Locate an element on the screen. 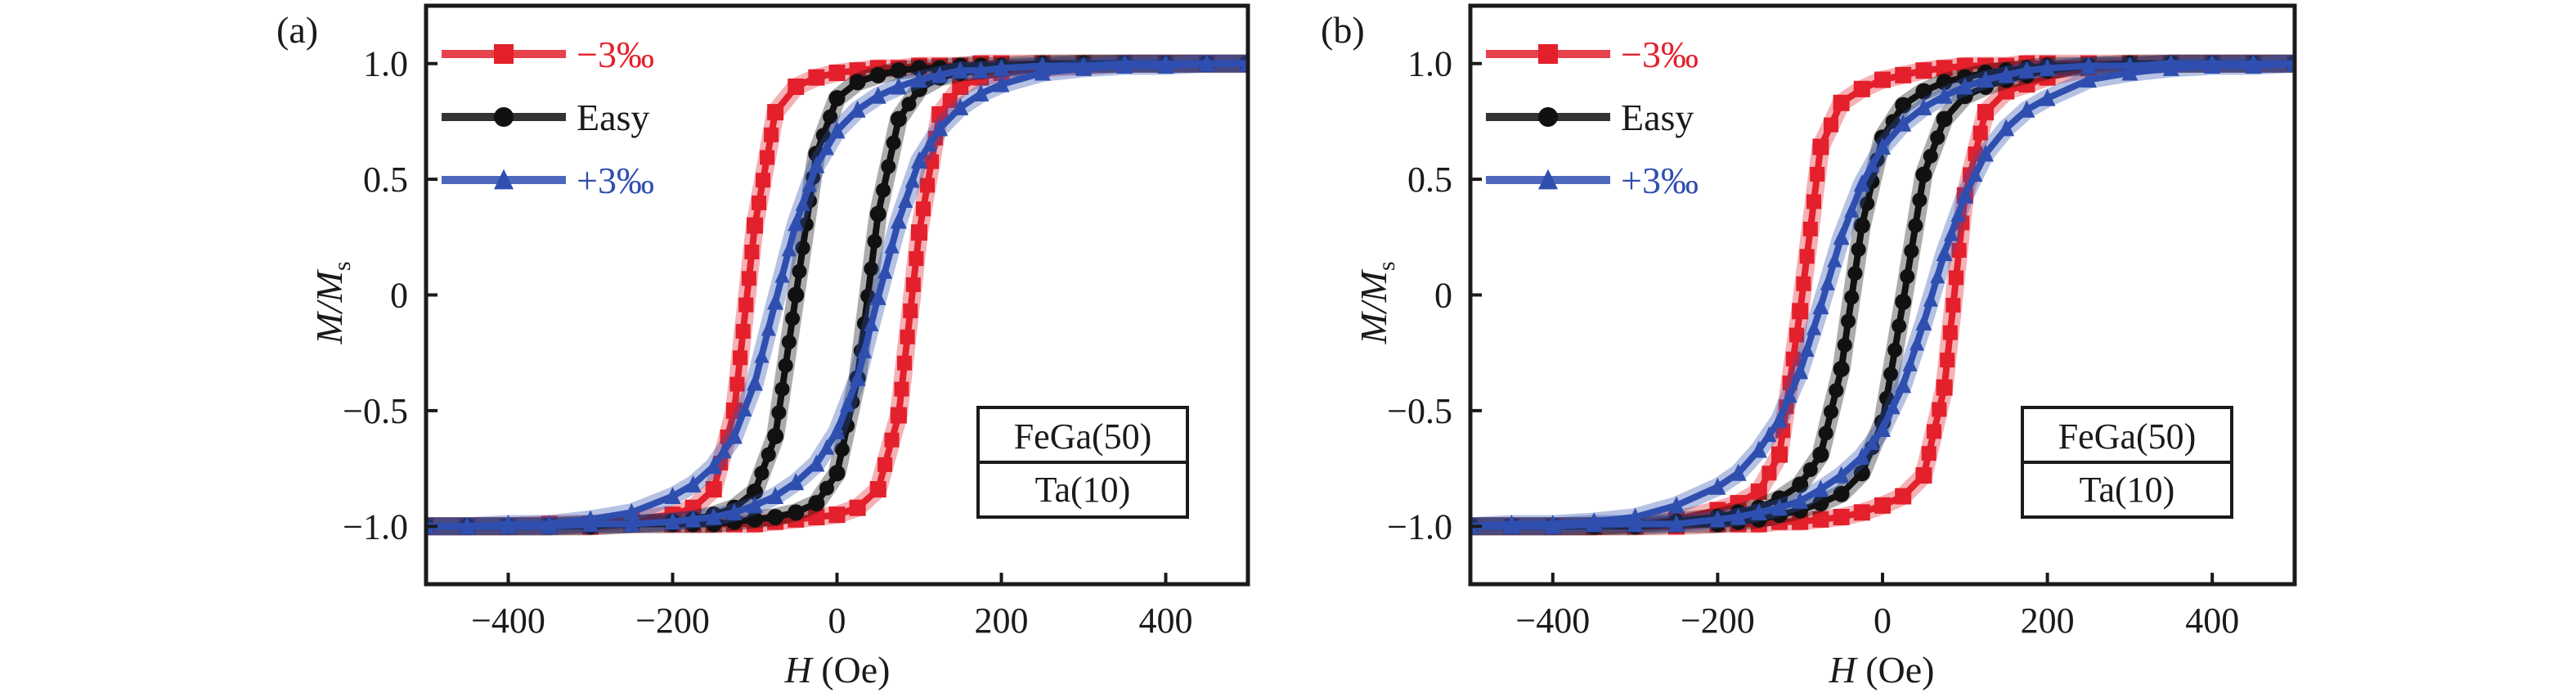 The image size is (2576, 693). annotation-box-b: FeGa(50) Ta(10) is located at coordinates (2127, 463).